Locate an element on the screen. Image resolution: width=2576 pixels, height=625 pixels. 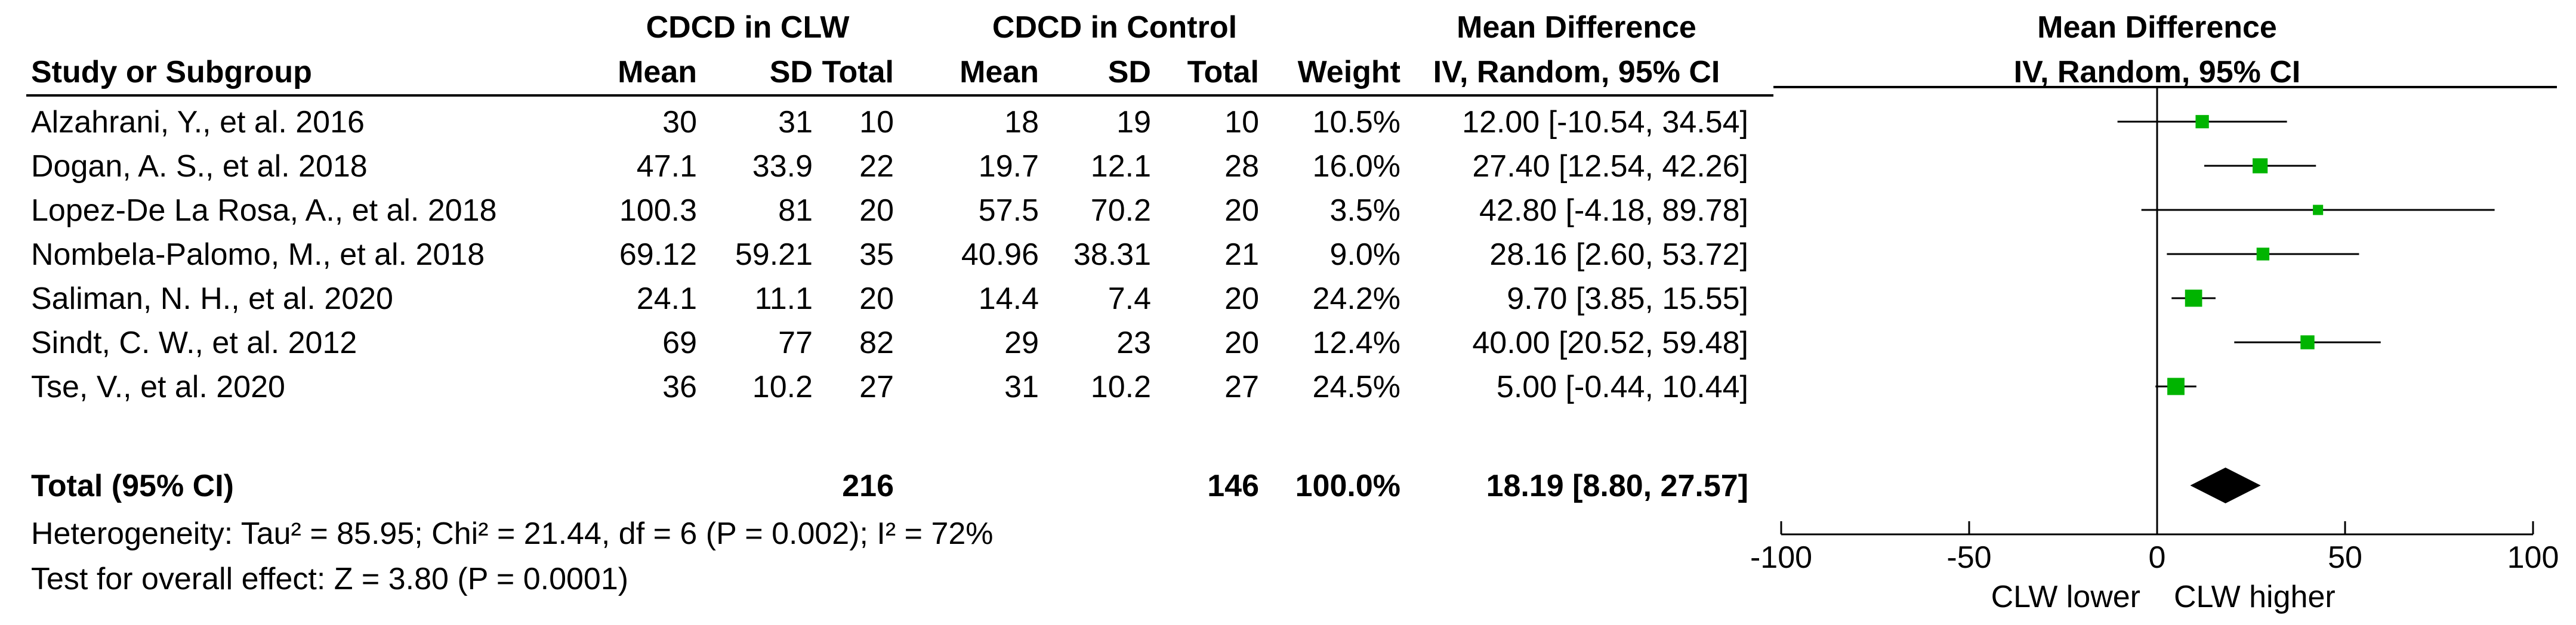
study-mean-clw: 100.3 is located at coordinates (658, 211).